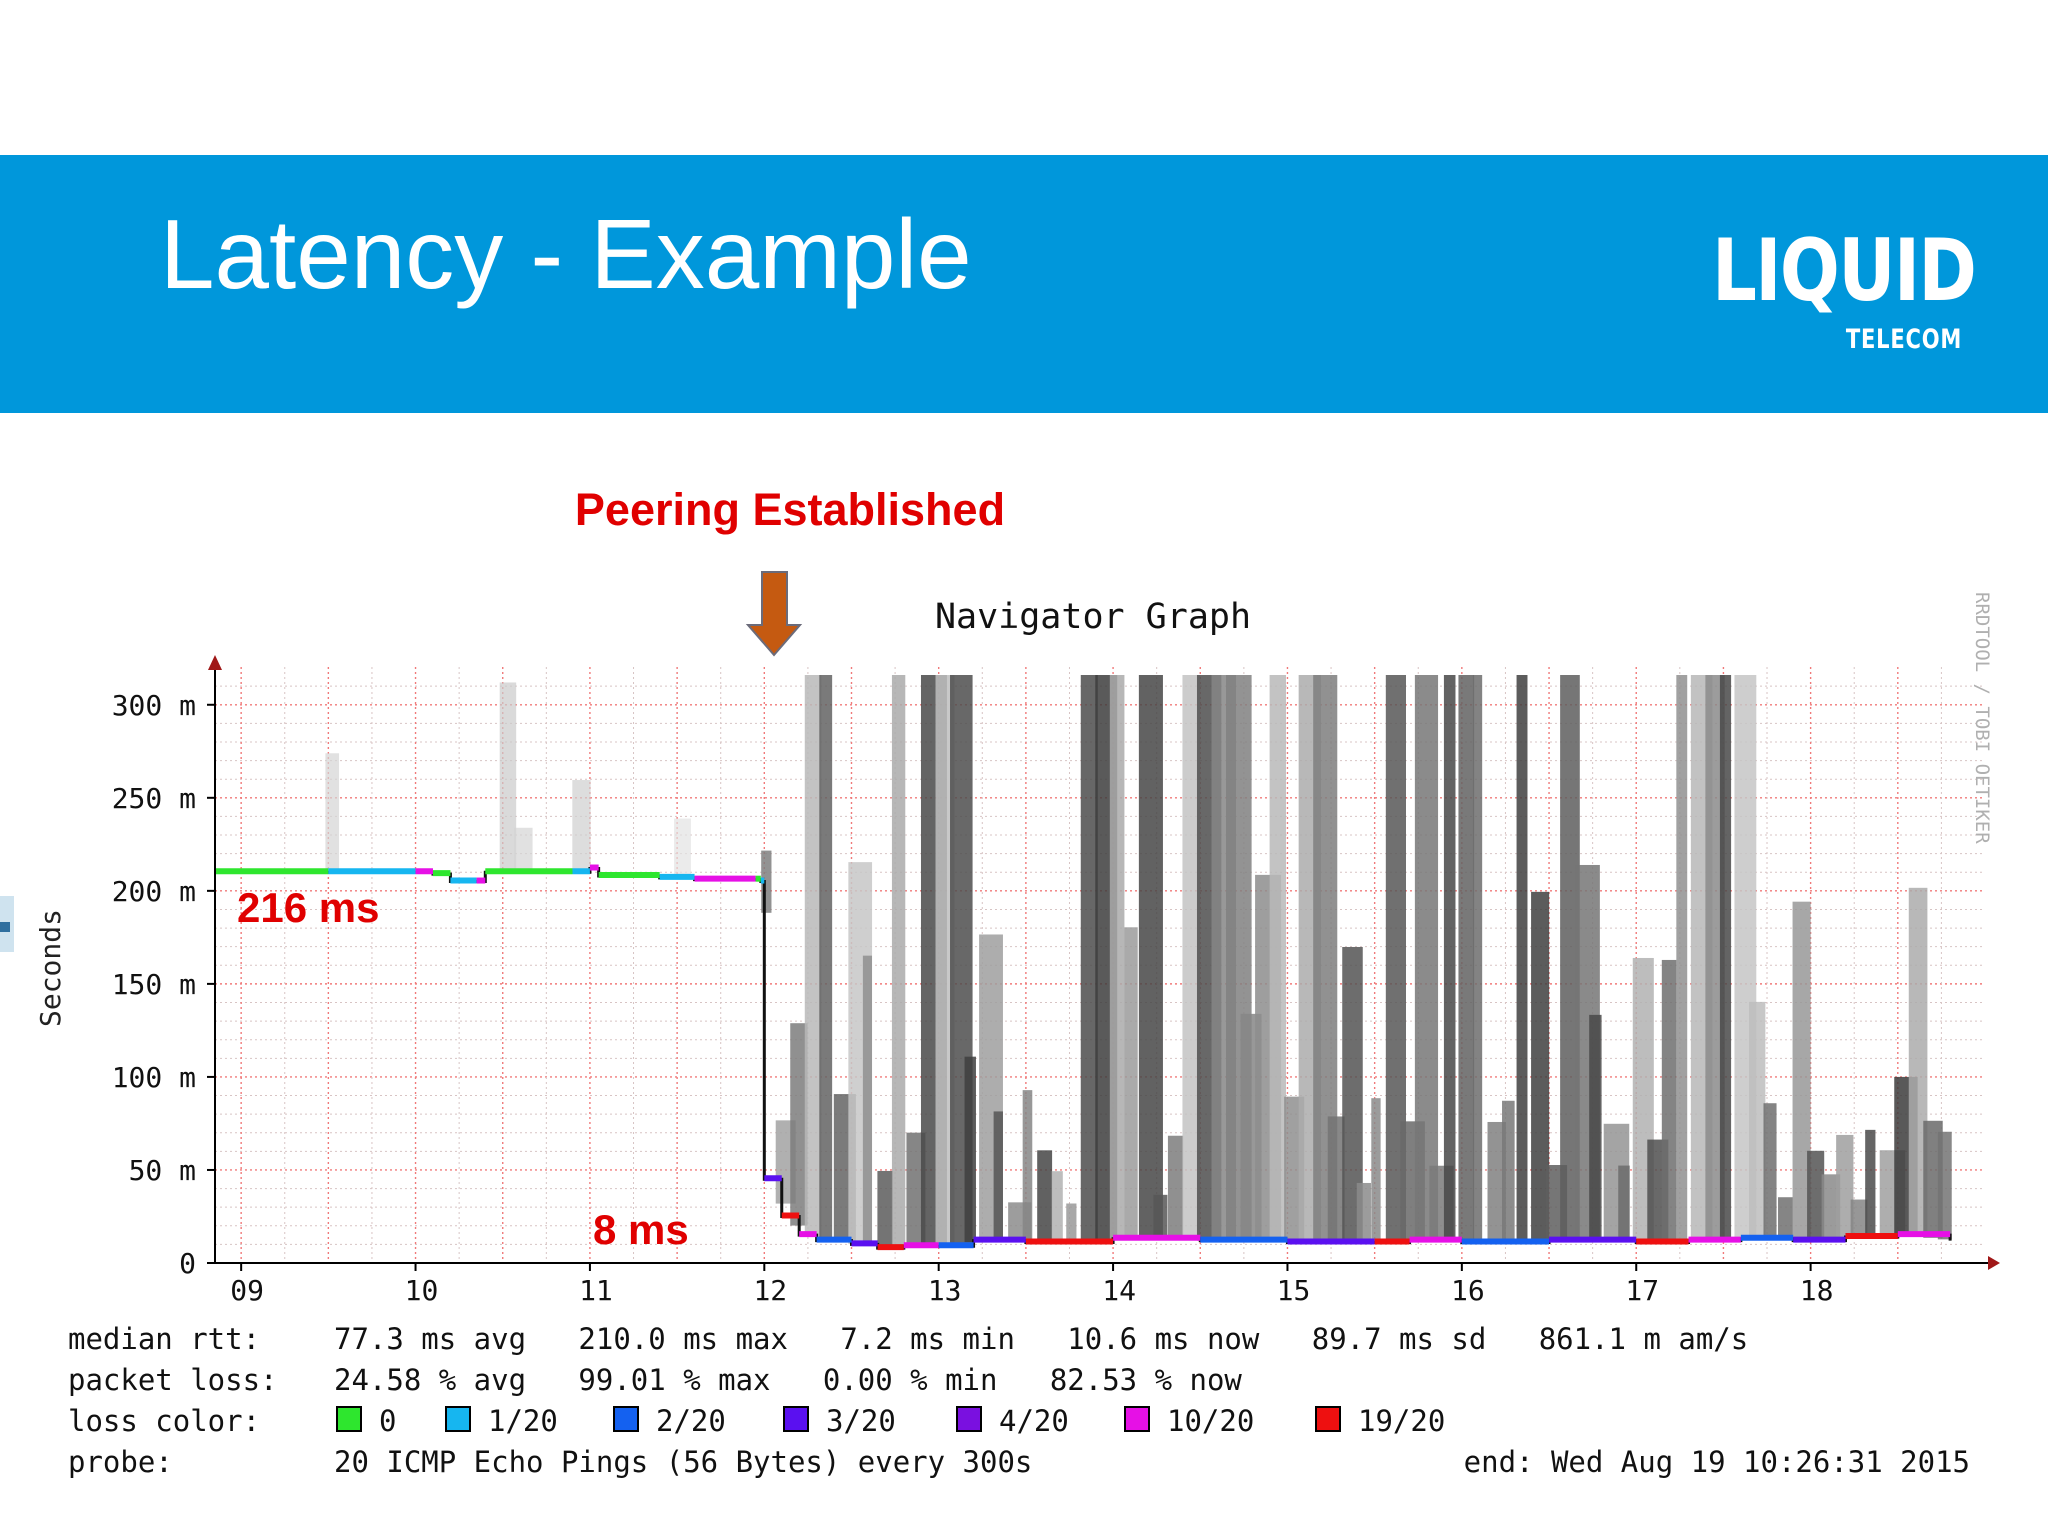  I want to click on x-tick-label: 11, so click(596, 1290).